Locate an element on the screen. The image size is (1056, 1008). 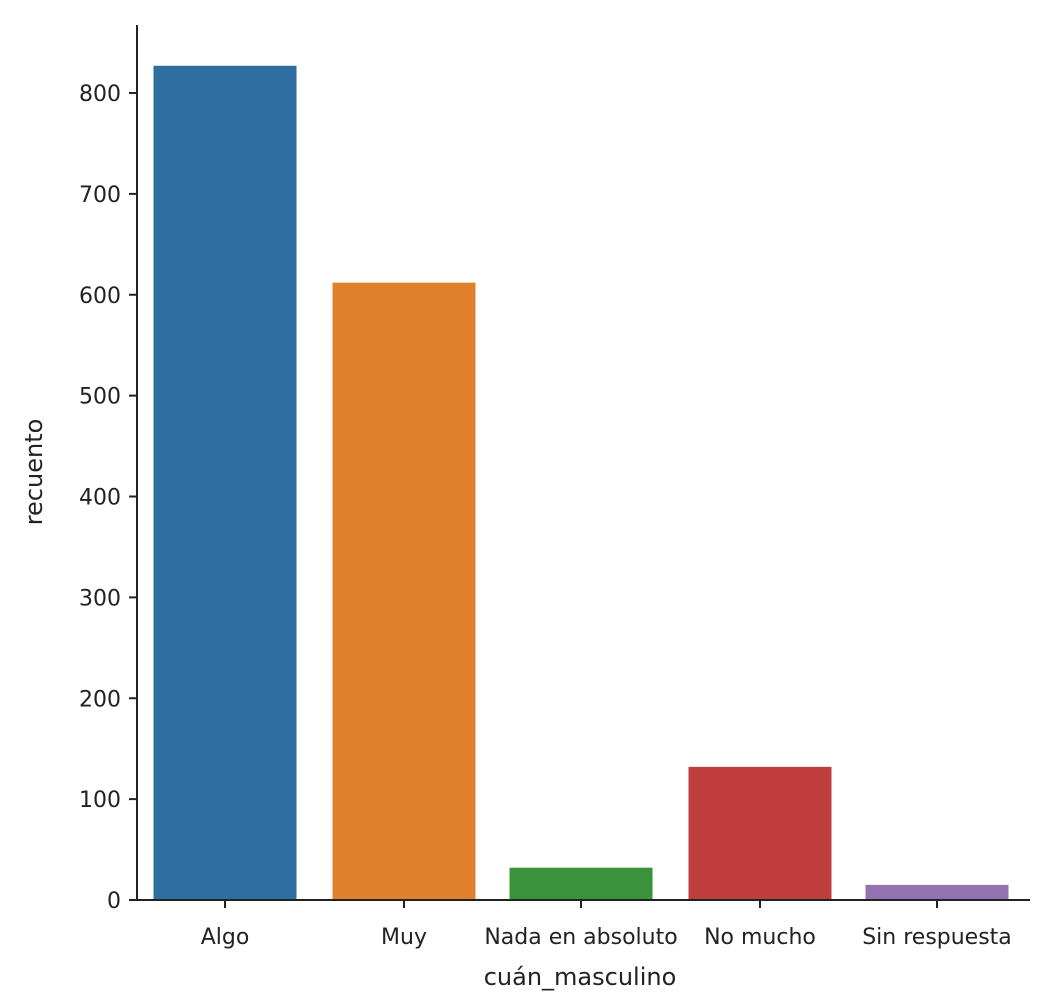
y-tick-label: 500 is located at coordinates (100, 397).